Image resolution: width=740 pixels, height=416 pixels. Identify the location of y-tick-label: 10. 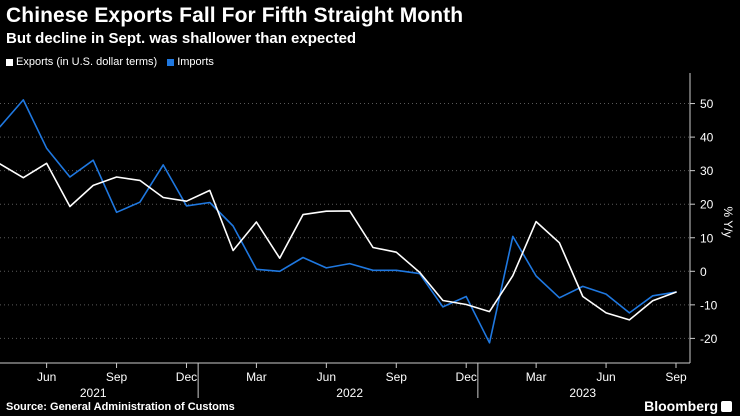
(707, 238).